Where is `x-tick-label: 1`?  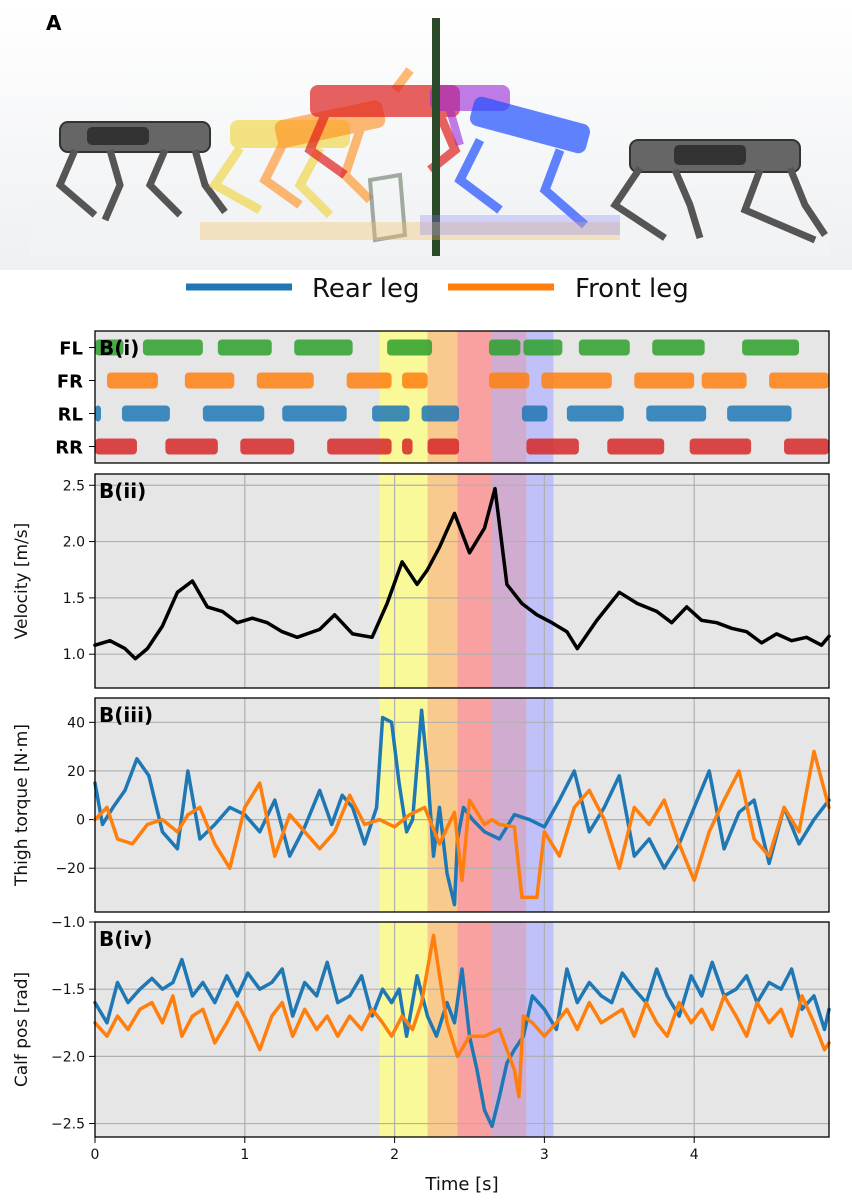
x-tick-label: 1 is located at coordinates (244, 1155).